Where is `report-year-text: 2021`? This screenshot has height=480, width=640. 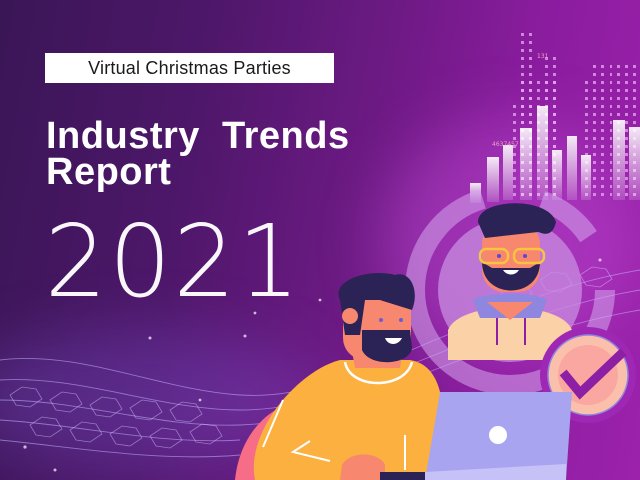
report-year-text: 2021 is located at coordinates (173, 261).